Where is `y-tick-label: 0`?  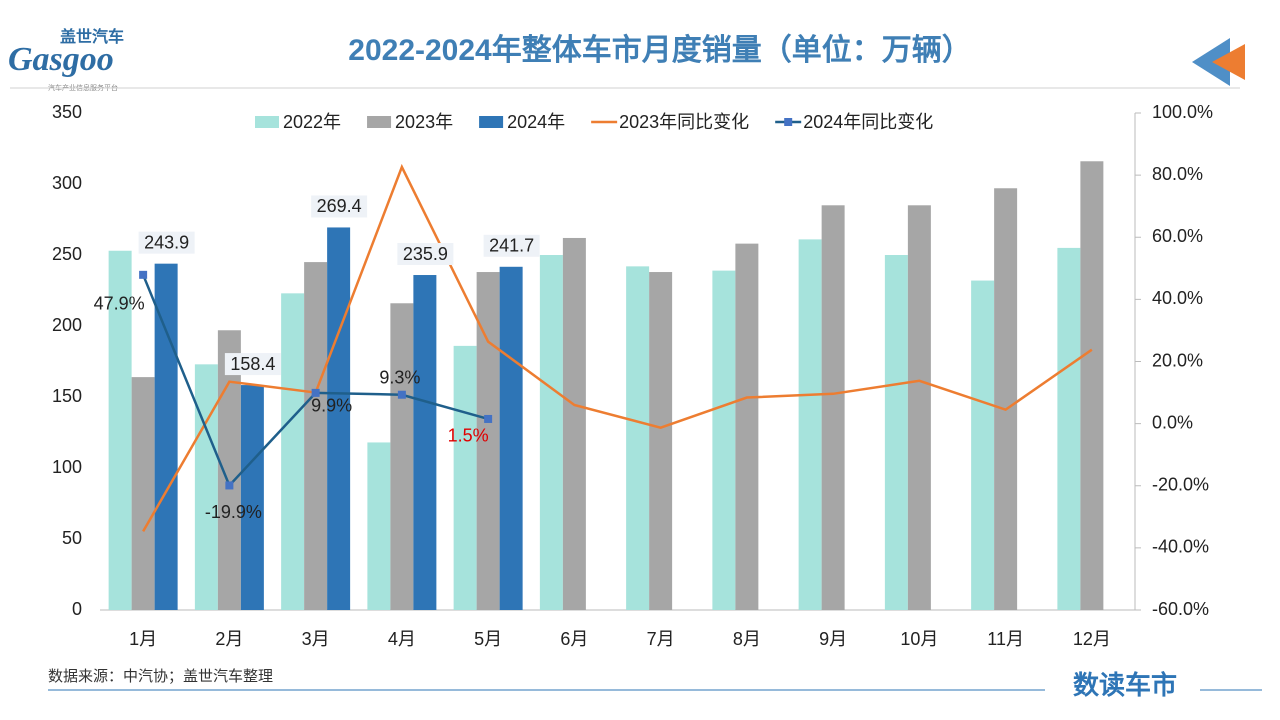
y-tick-label: 0 is located at coordinates (77, 609).